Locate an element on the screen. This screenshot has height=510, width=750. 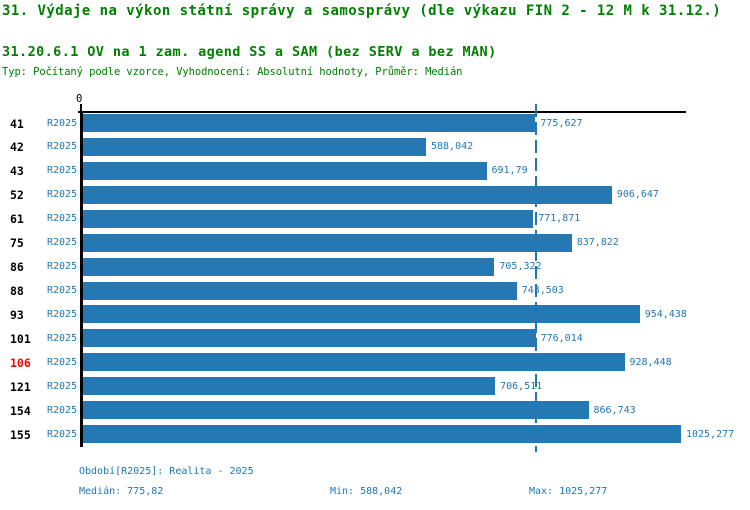
row-label: 88 is located at coordinates (17, 291).